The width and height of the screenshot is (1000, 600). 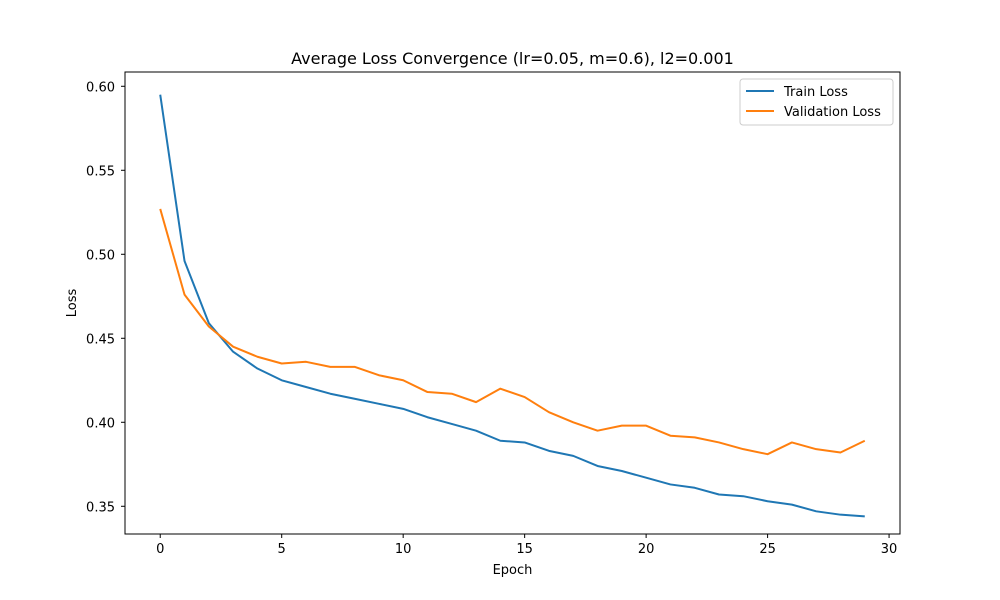 What do you see at coordinates (815, 92) in the screenshot?
I see `legend-label-train-loss: Train Loss` at bounding box center [815, 92].